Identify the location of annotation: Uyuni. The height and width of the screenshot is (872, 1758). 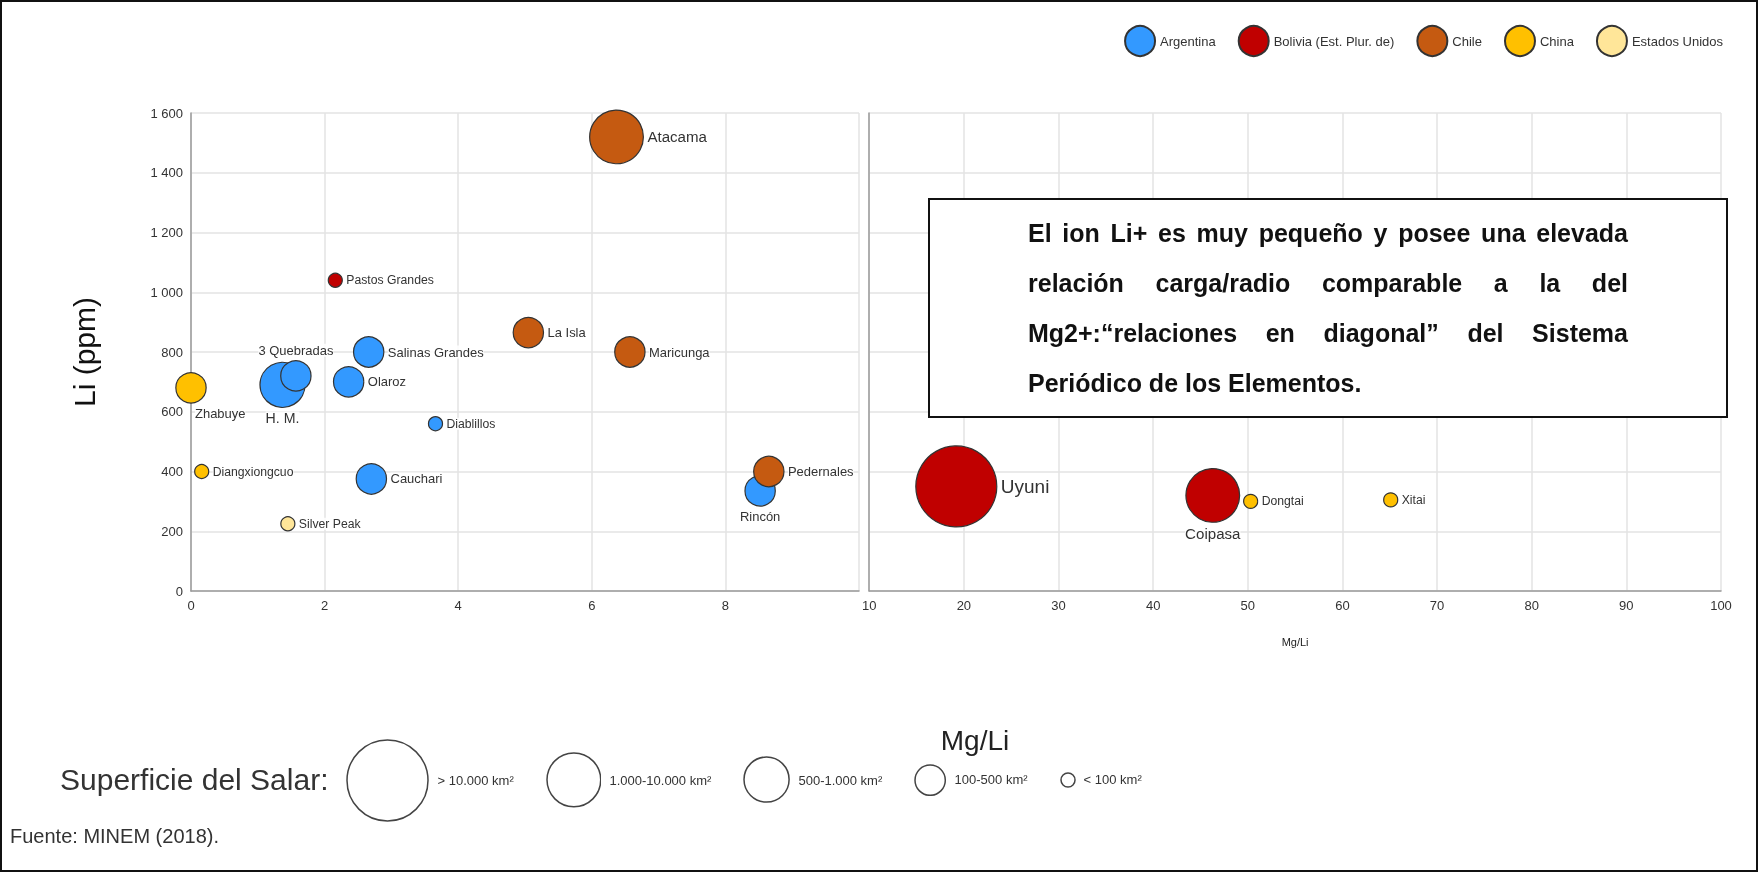
(1025, 486).